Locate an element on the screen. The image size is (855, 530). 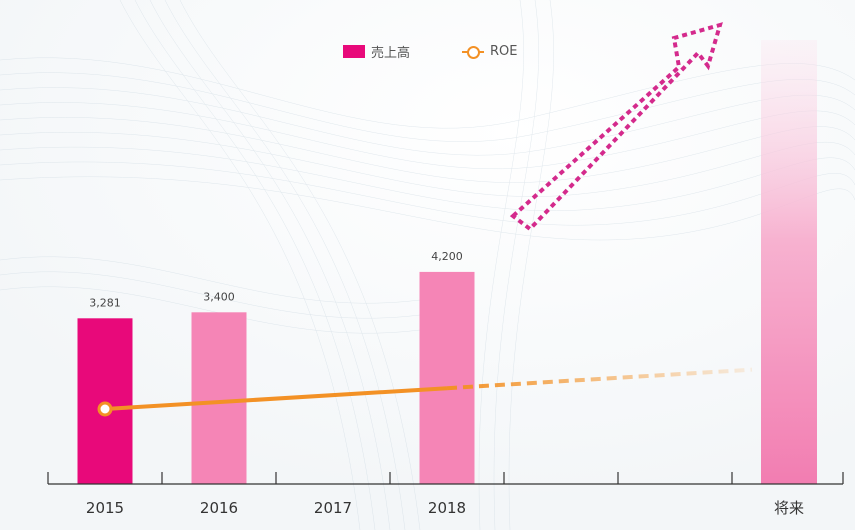
bar-2018 is located at coordinates (447, 377).